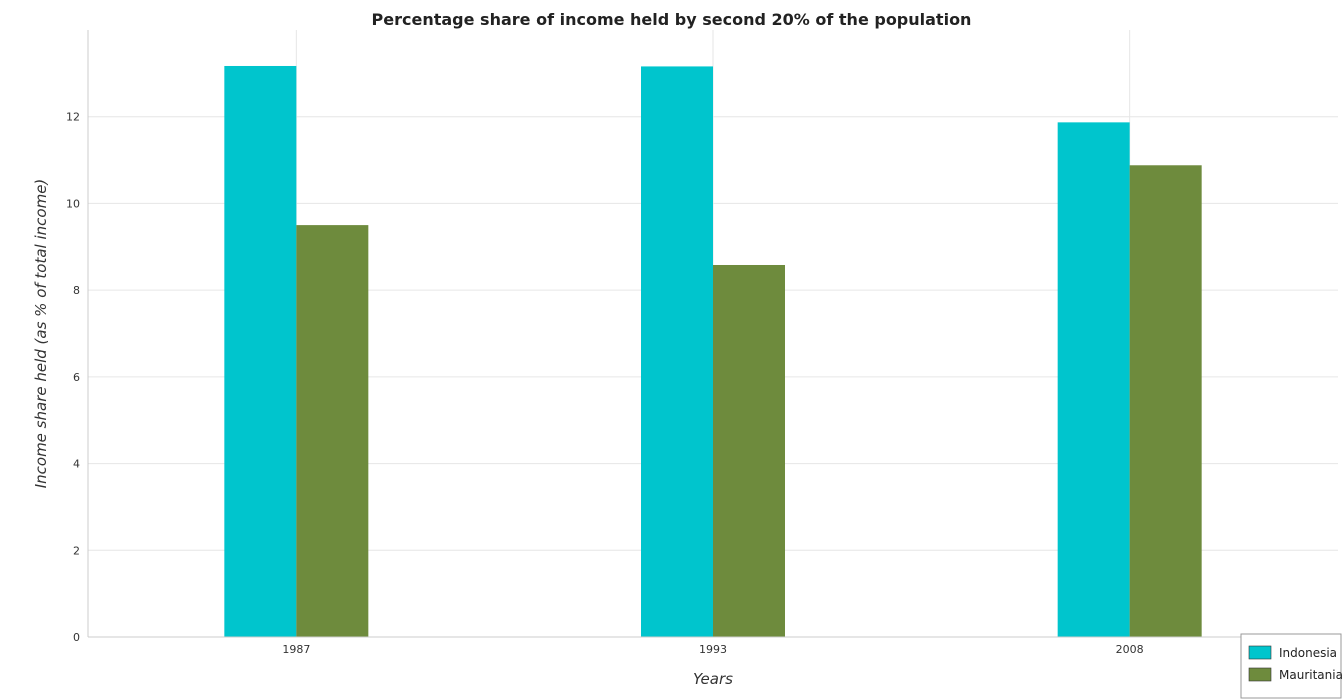  Describe the element at coordinates (73, 203) in the screenshot. I see `y-tick-label: 10` at that location.